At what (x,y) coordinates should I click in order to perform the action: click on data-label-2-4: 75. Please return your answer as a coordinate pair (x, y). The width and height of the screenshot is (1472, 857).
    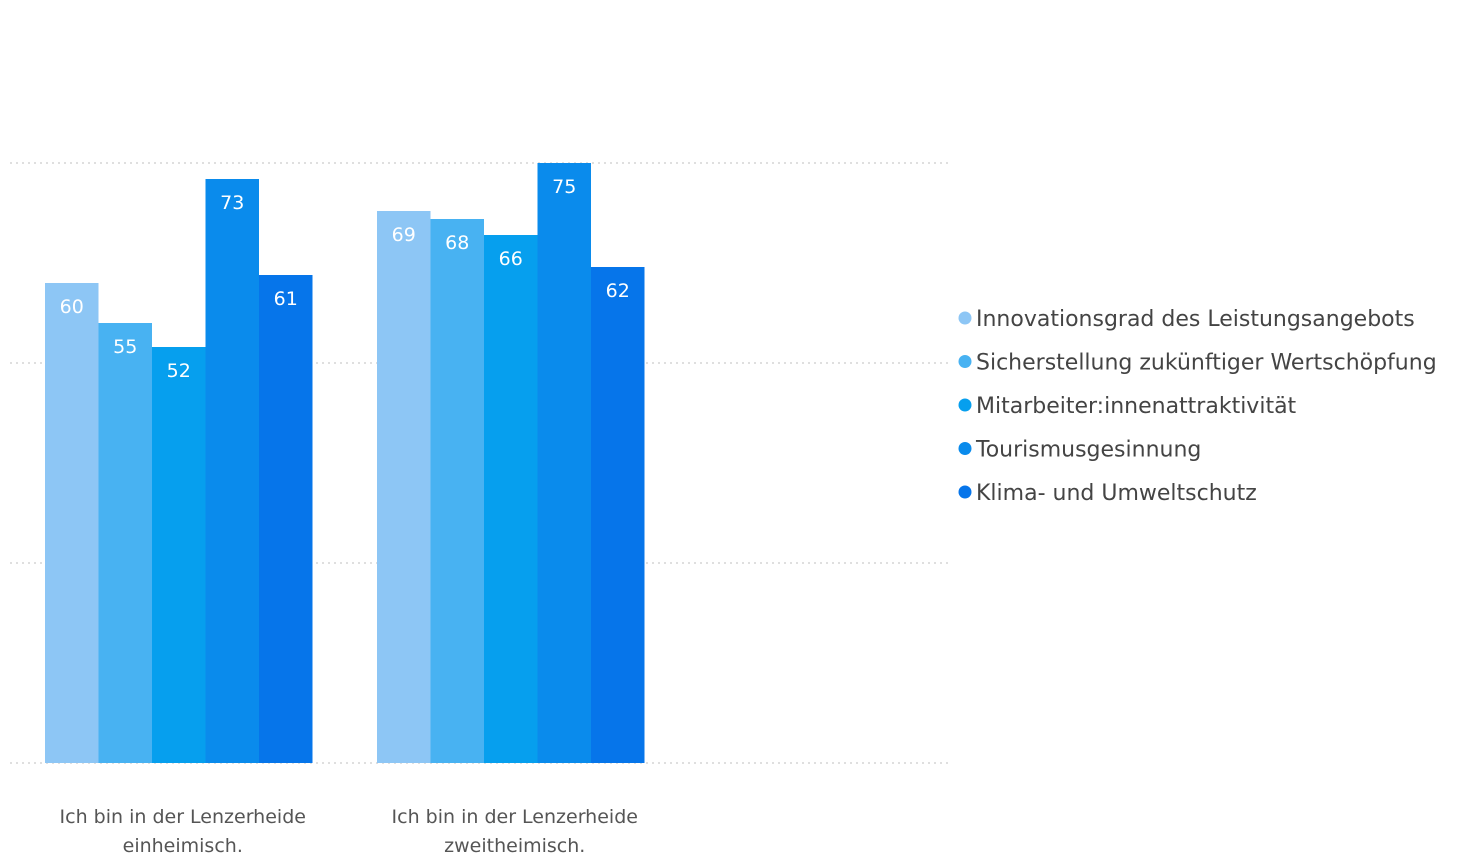
    Looking at the image, I should click on (564, 187).